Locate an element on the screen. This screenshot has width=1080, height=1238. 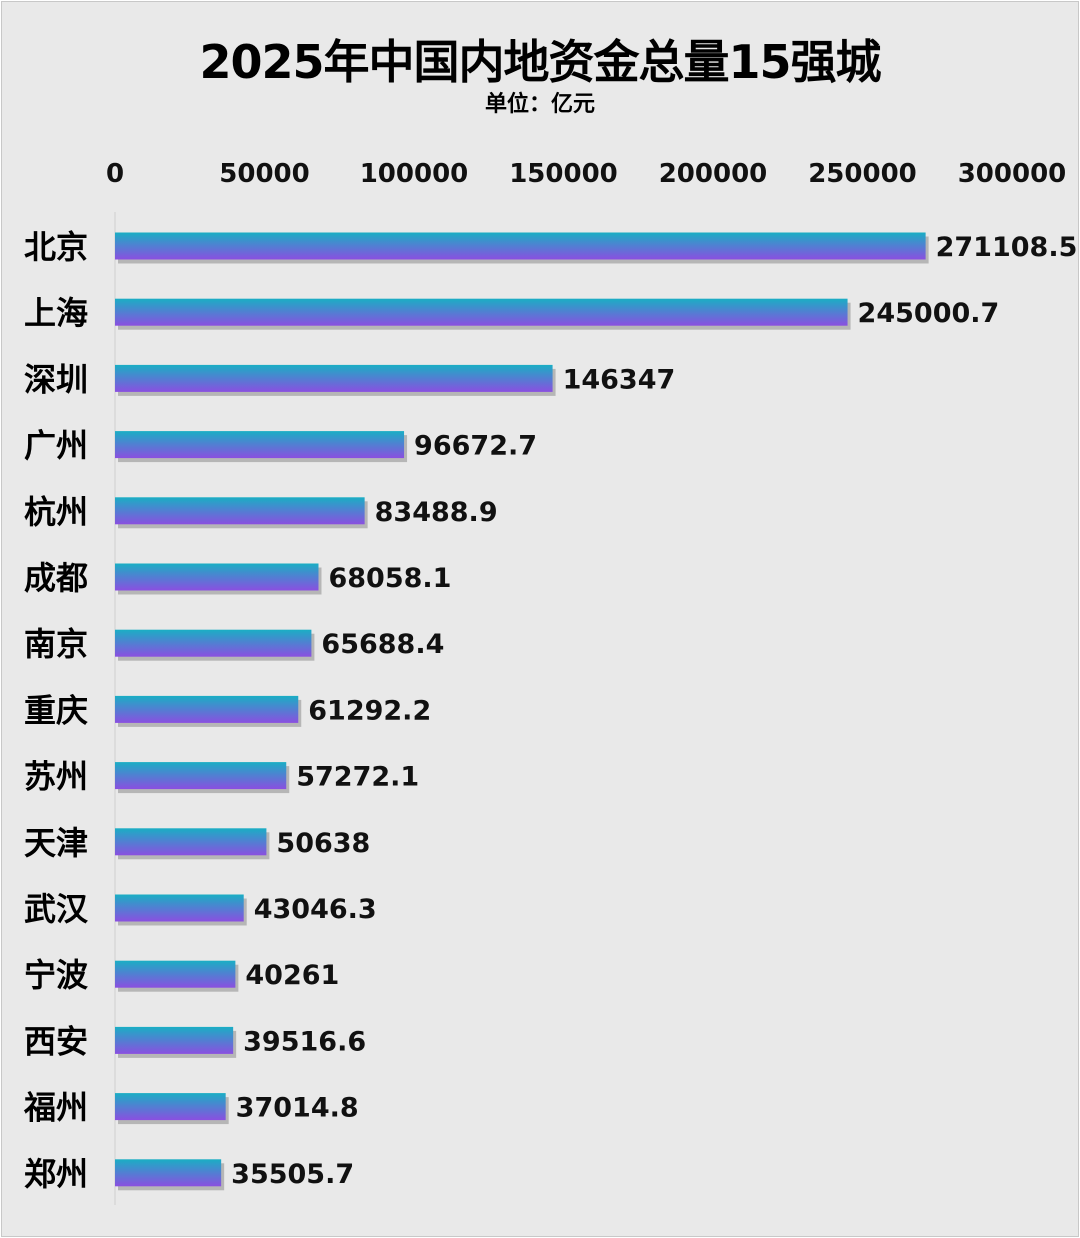
value-label: 65688.4 is located at coordinates (382, 644).